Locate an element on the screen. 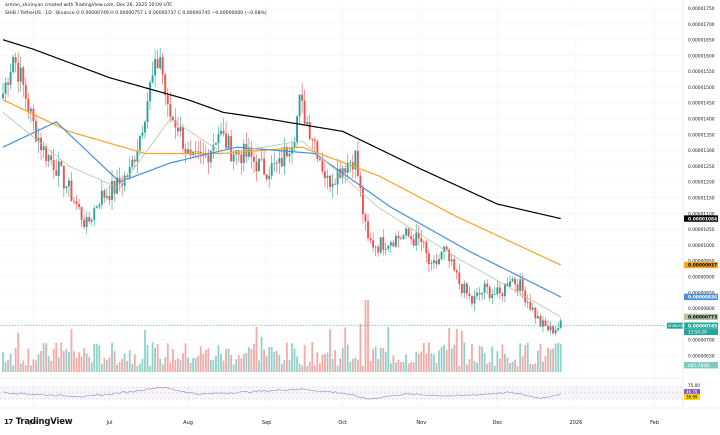 This screenshot has width=720, height=435. tradingview-brand: 17 TradingView is located at coordinates (38, 422).